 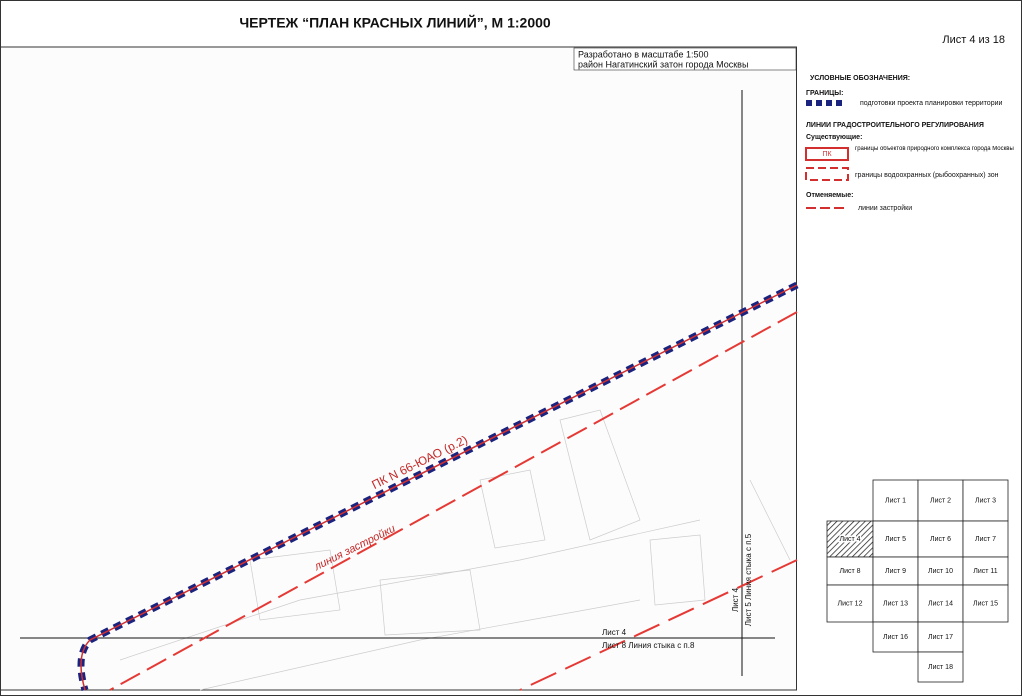 What do you see at coordinates (973, 40) in the screenshot?
I see `sheet-number: Лист 4 из 18` at bounding box center [973, 40].